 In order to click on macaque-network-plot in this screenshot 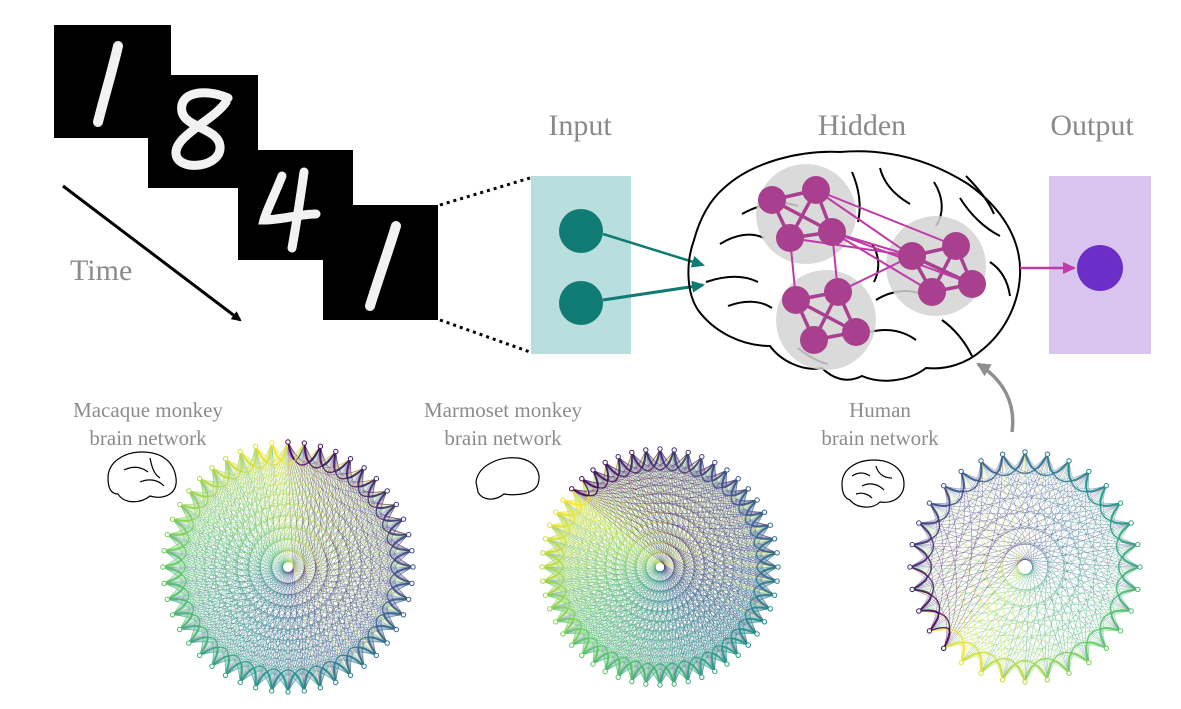, I will do `click(288, 567)`.